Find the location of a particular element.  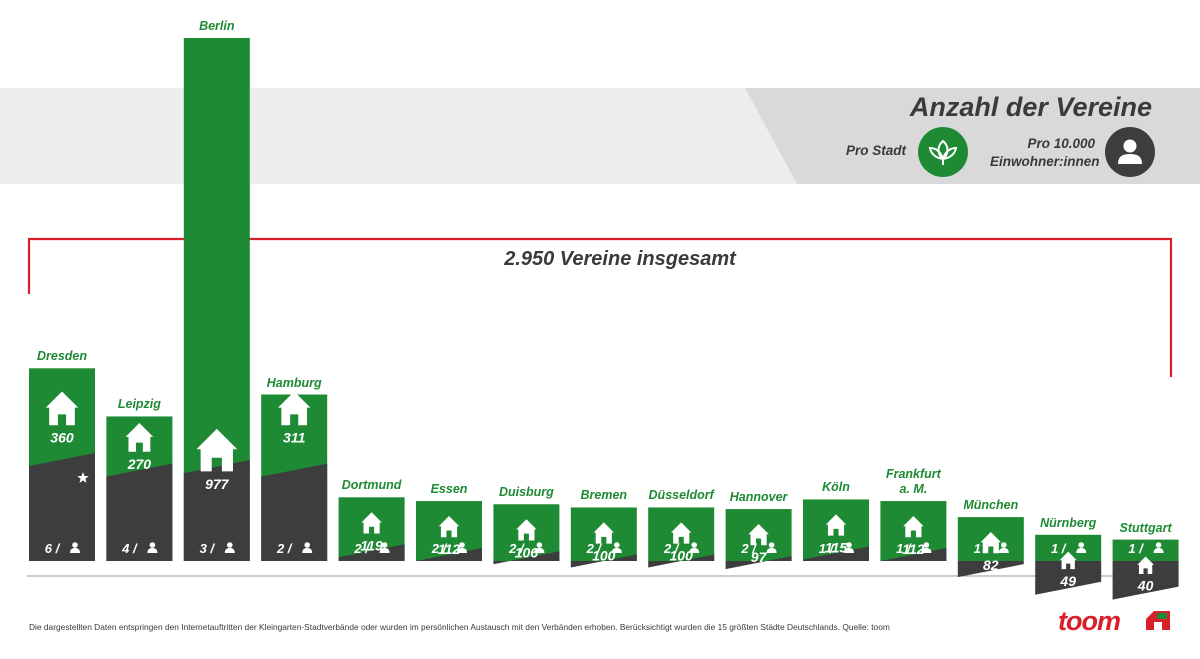

value-label-11: 115 is located at coordinates (836, 547).